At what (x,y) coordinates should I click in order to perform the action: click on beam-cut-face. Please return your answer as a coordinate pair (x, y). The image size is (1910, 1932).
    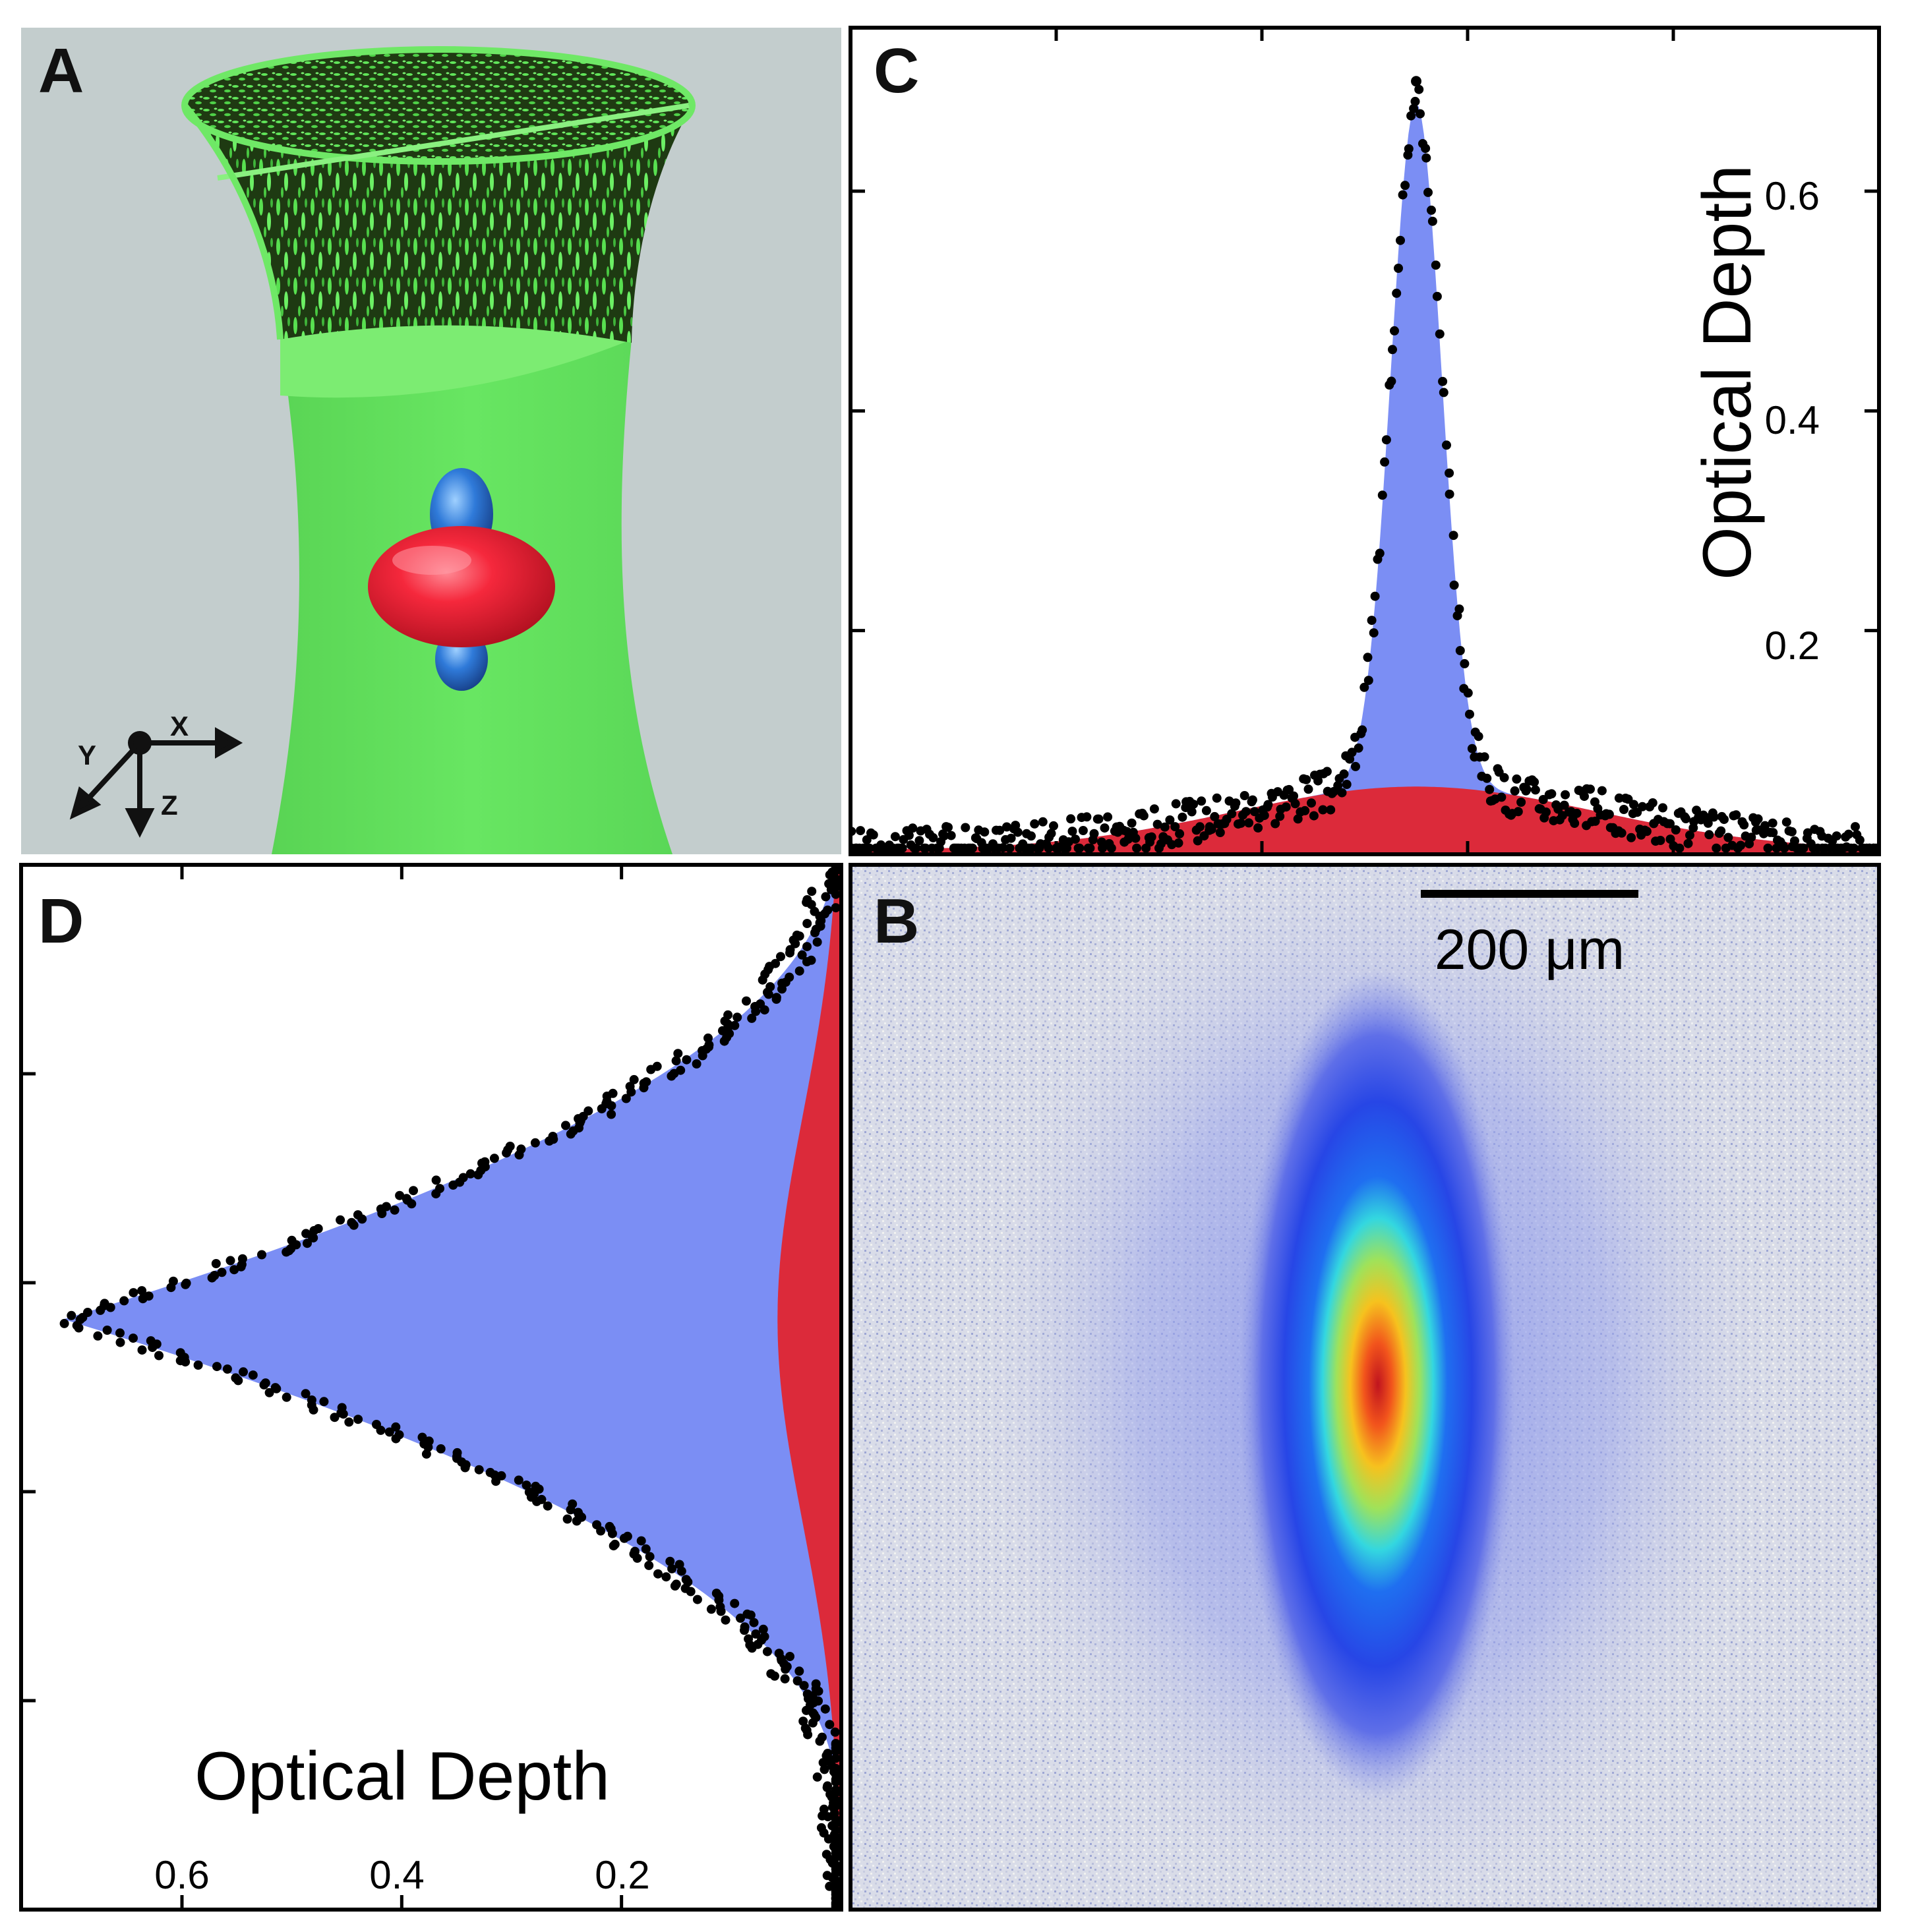
    Looking at the image, I should click on (456, 361).